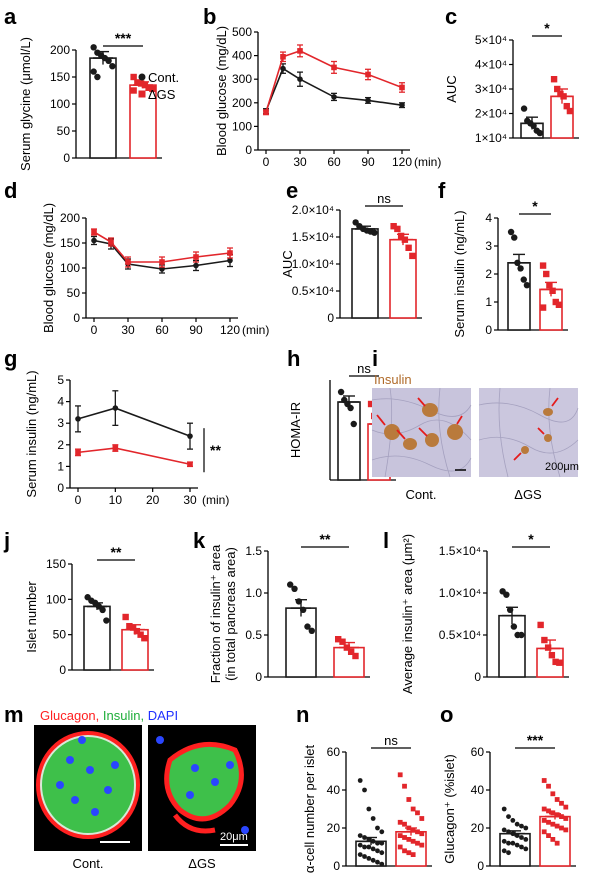  Describe the element at coordinates (423, 432) in the screenshot. I see `arrow-icon` at that location.